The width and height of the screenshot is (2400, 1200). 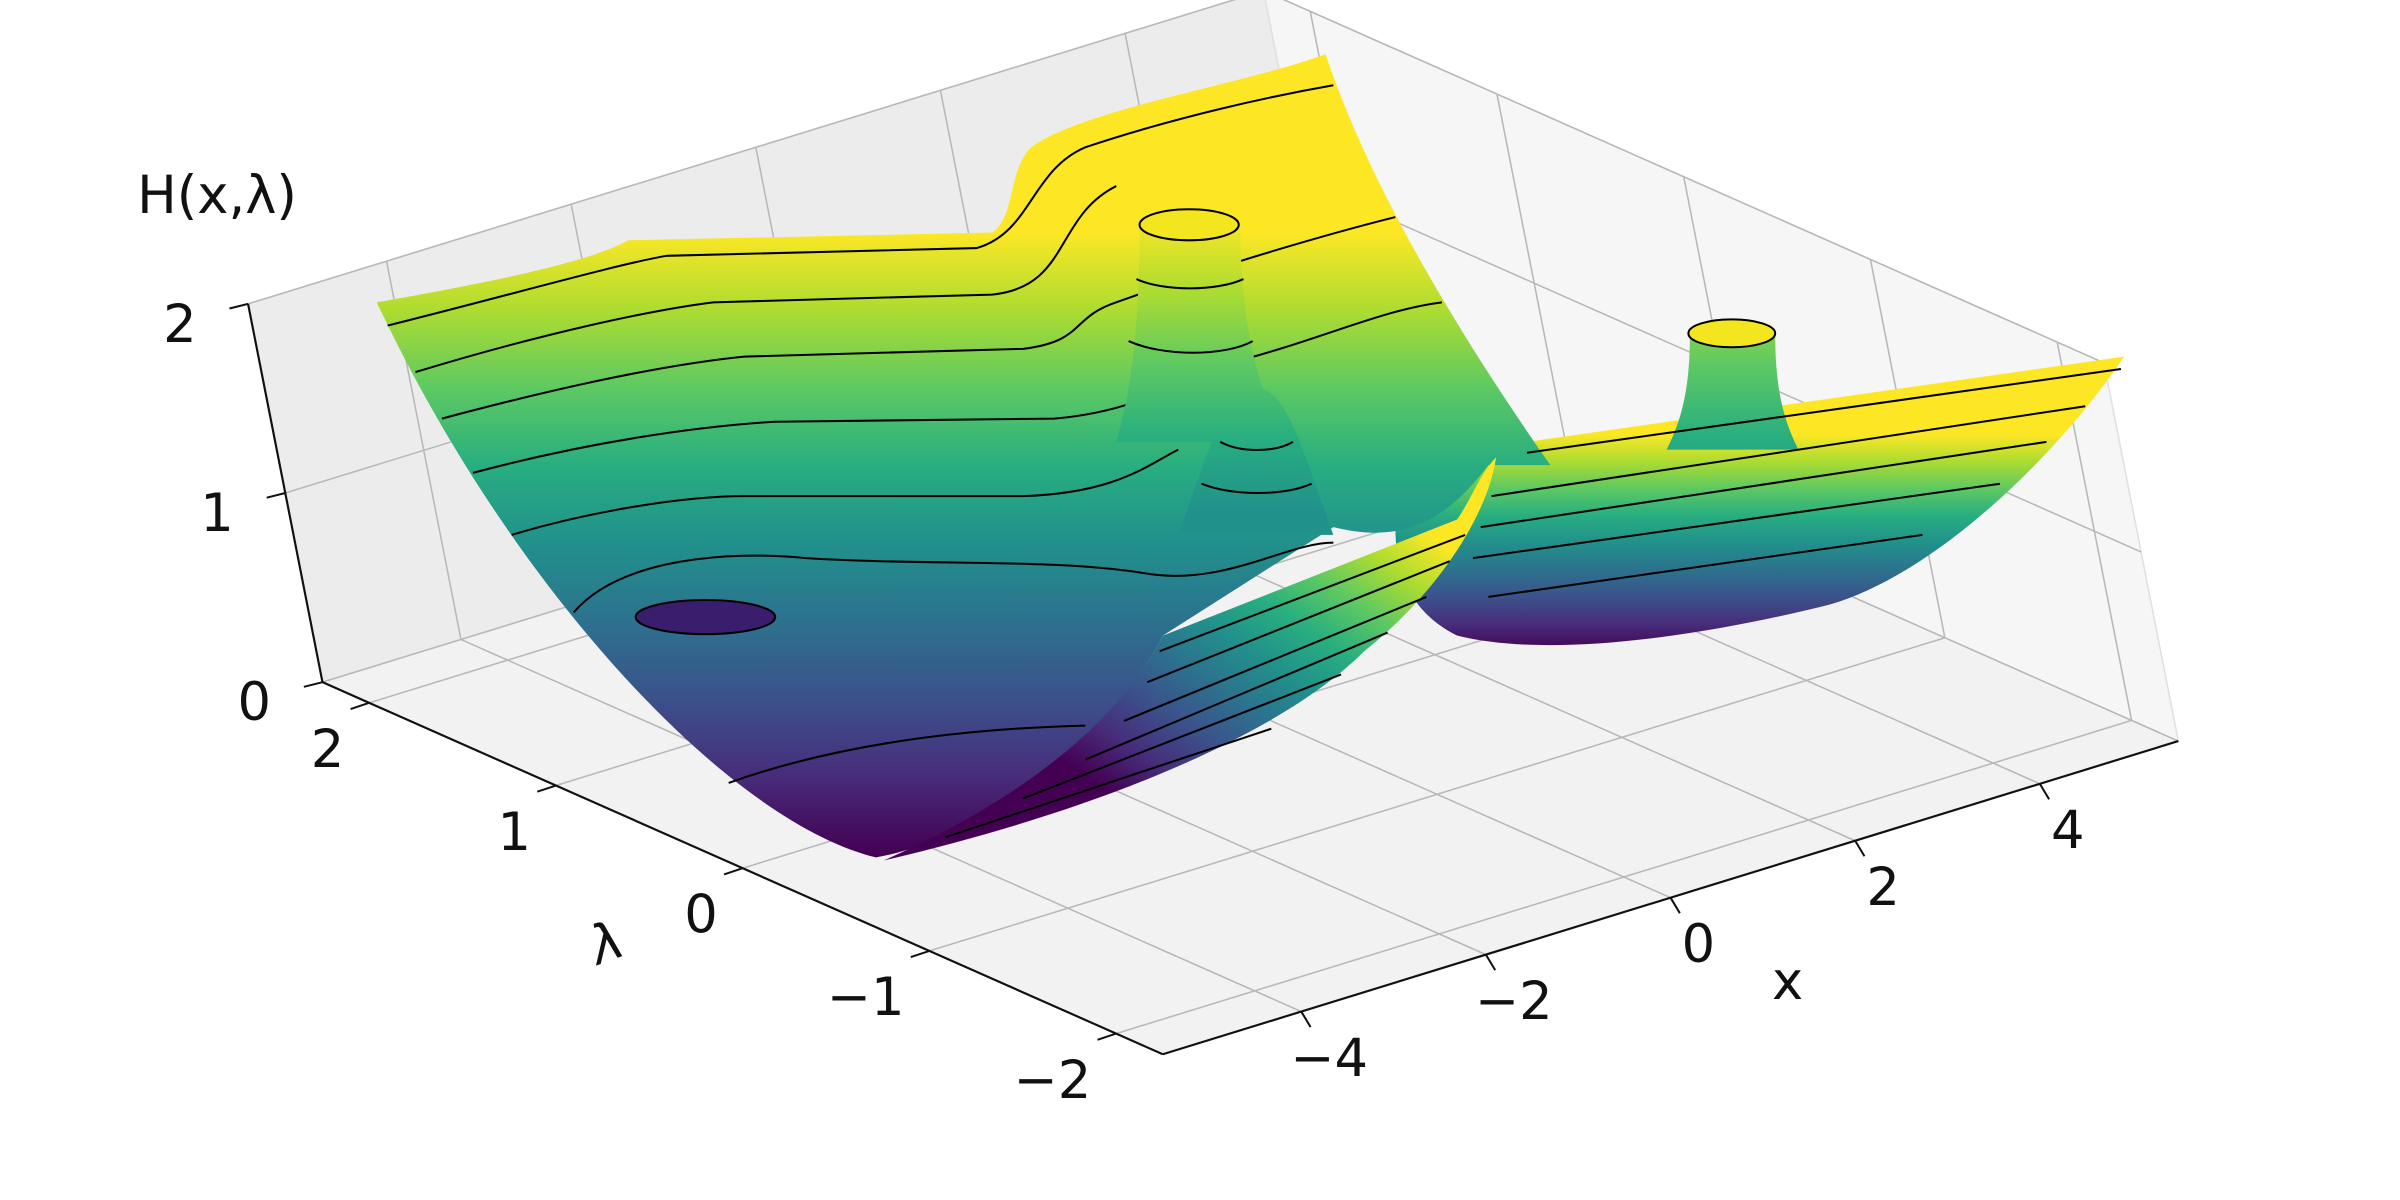 I want to click on surface-cone, so click(x=1256, y=461).